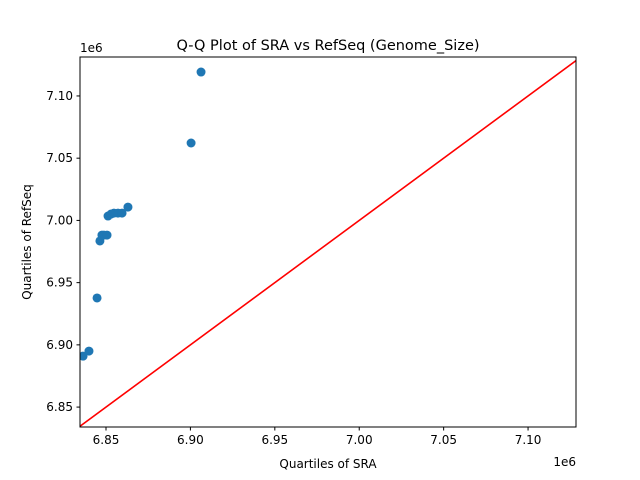 The image size is (640, 480). I want to click on y-tick-label: 7.05, so click(59, 158).